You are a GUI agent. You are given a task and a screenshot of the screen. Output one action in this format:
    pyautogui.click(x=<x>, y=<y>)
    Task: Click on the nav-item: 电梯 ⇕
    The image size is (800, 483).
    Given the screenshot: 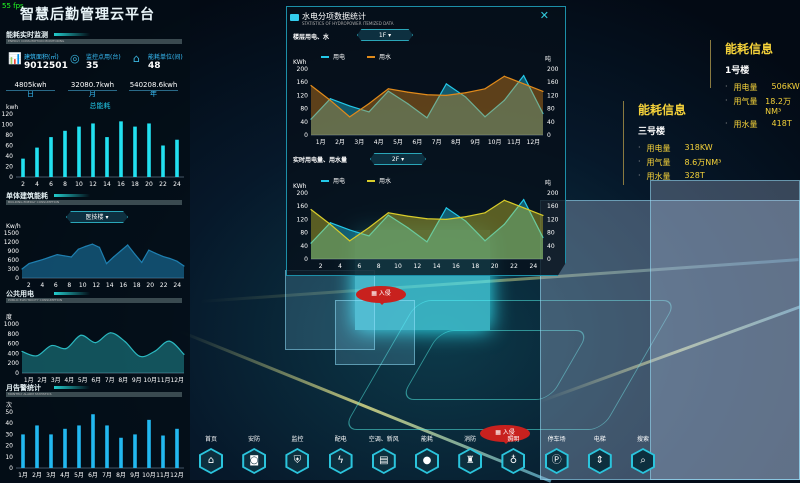 What is the action you would take?
    pyautogui.click(x=600, y=454)
    